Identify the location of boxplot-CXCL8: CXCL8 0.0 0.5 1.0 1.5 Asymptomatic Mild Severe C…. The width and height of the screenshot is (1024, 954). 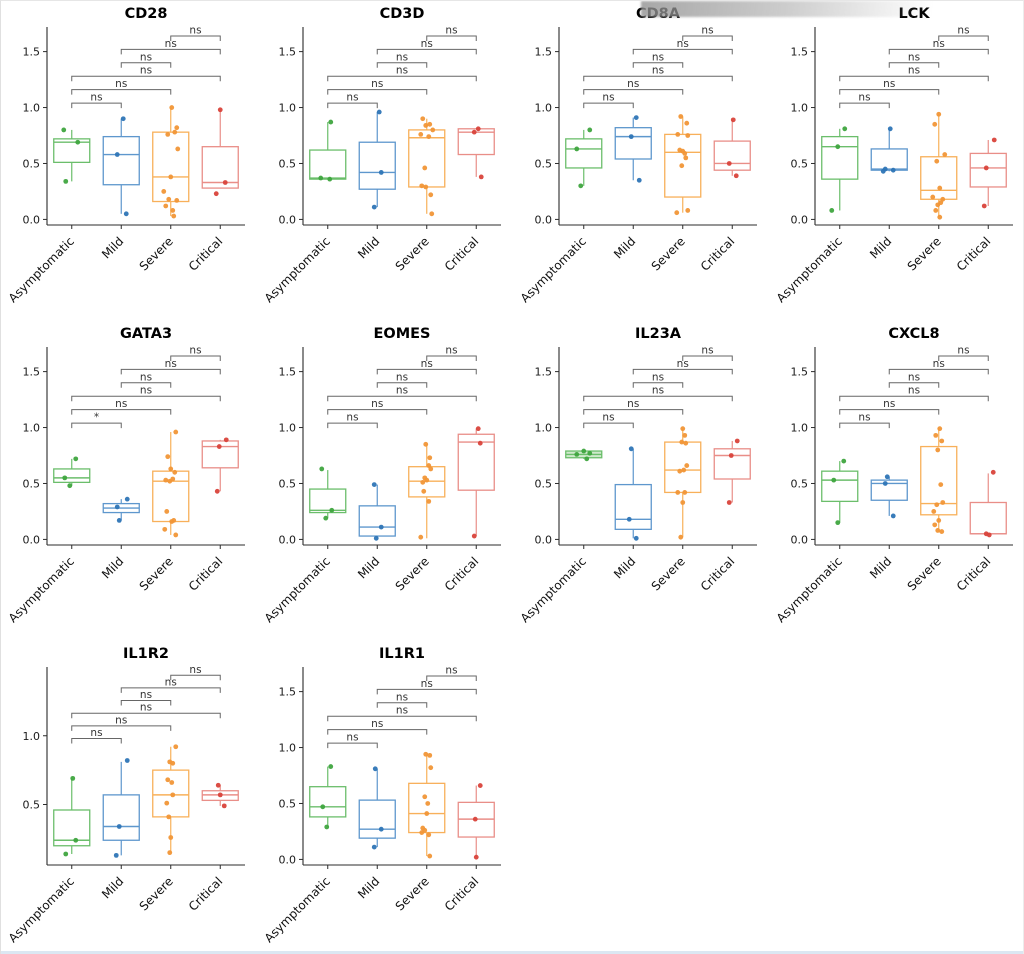
(893, 475).